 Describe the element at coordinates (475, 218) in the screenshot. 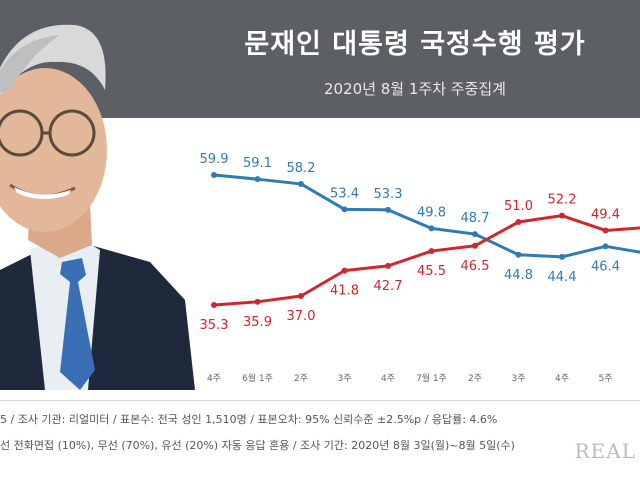

I see `data-label-series-0-6: 48.7` at that location.